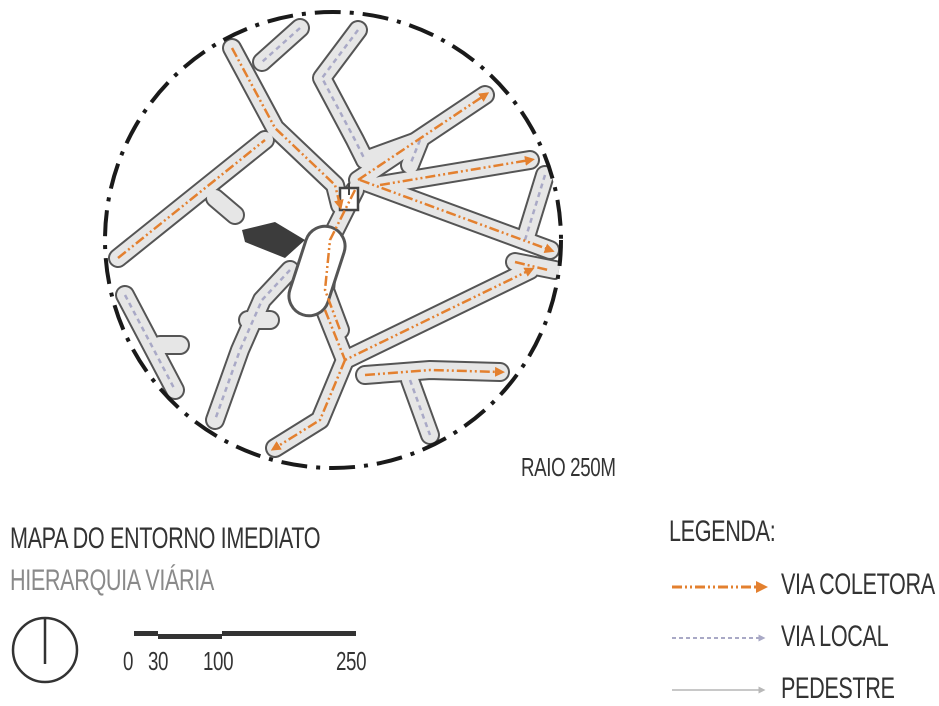 The image size is (939, 706). Describe the element at coordinates (722, 531) in the screenshot. I see `legend-title: LEGENDA:` at that location.